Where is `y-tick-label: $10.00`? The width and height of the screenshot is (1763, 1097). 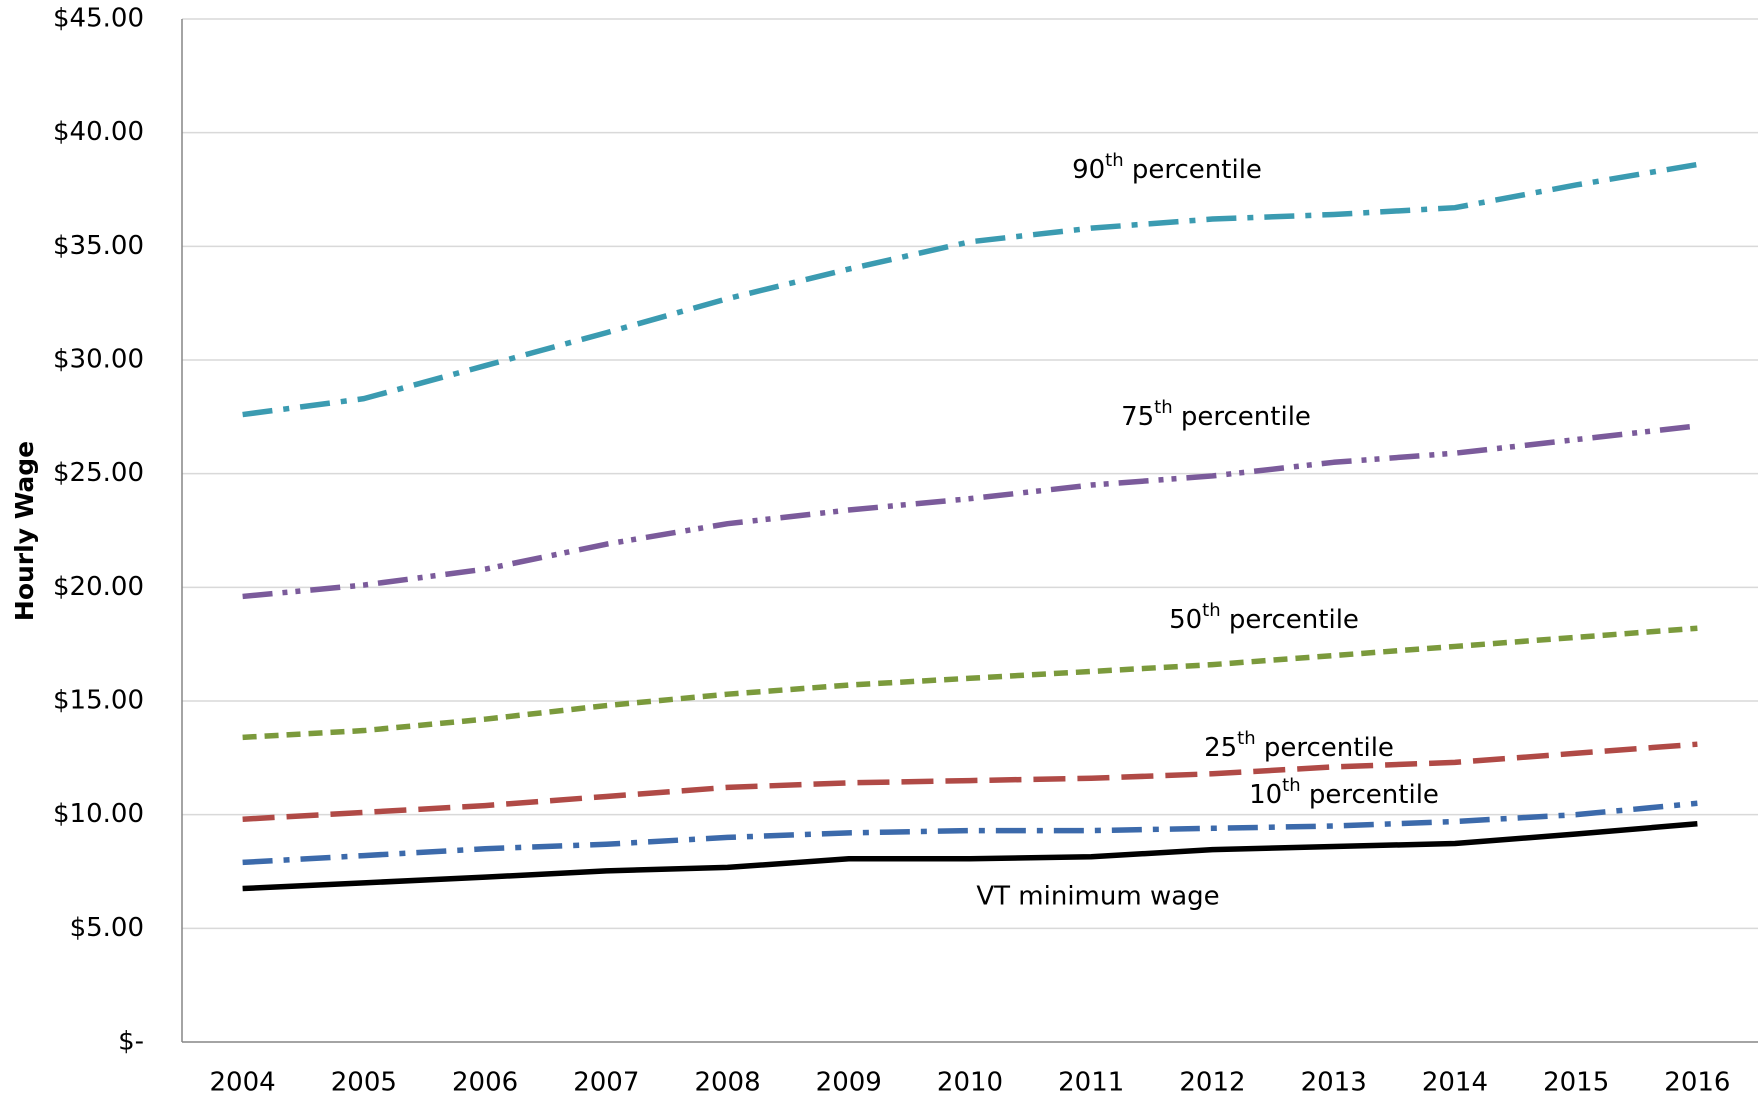 y-tick-label: $10.00 is located at coordinates (98, 814).